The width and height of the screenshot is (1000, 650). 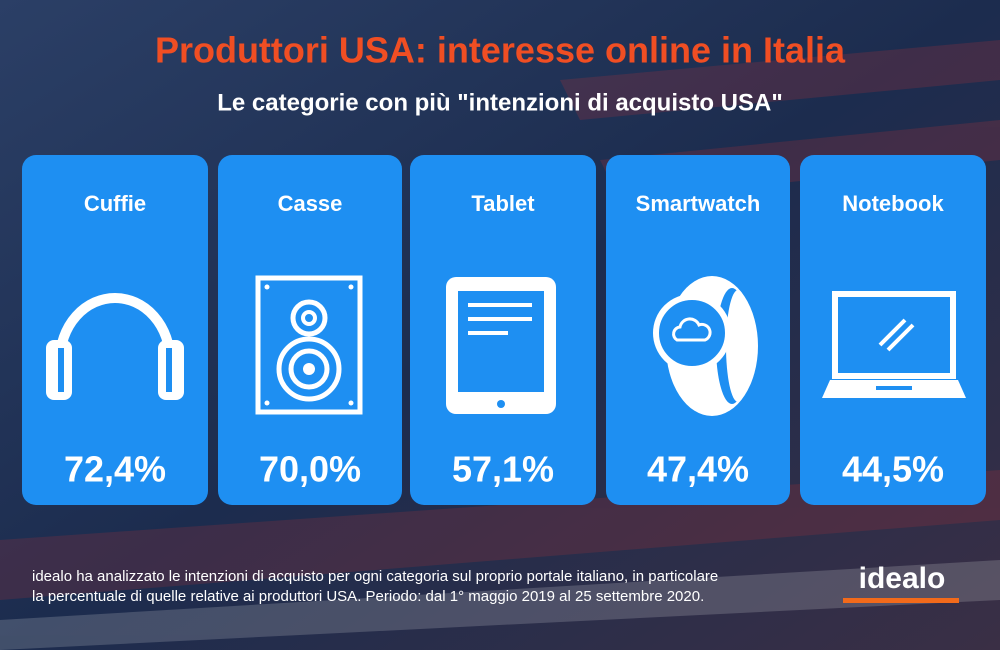 What do you see at coordinates (893, 469) in the screenshot?
I see `card-value: 44,5%` at bounding box center [893, 469].